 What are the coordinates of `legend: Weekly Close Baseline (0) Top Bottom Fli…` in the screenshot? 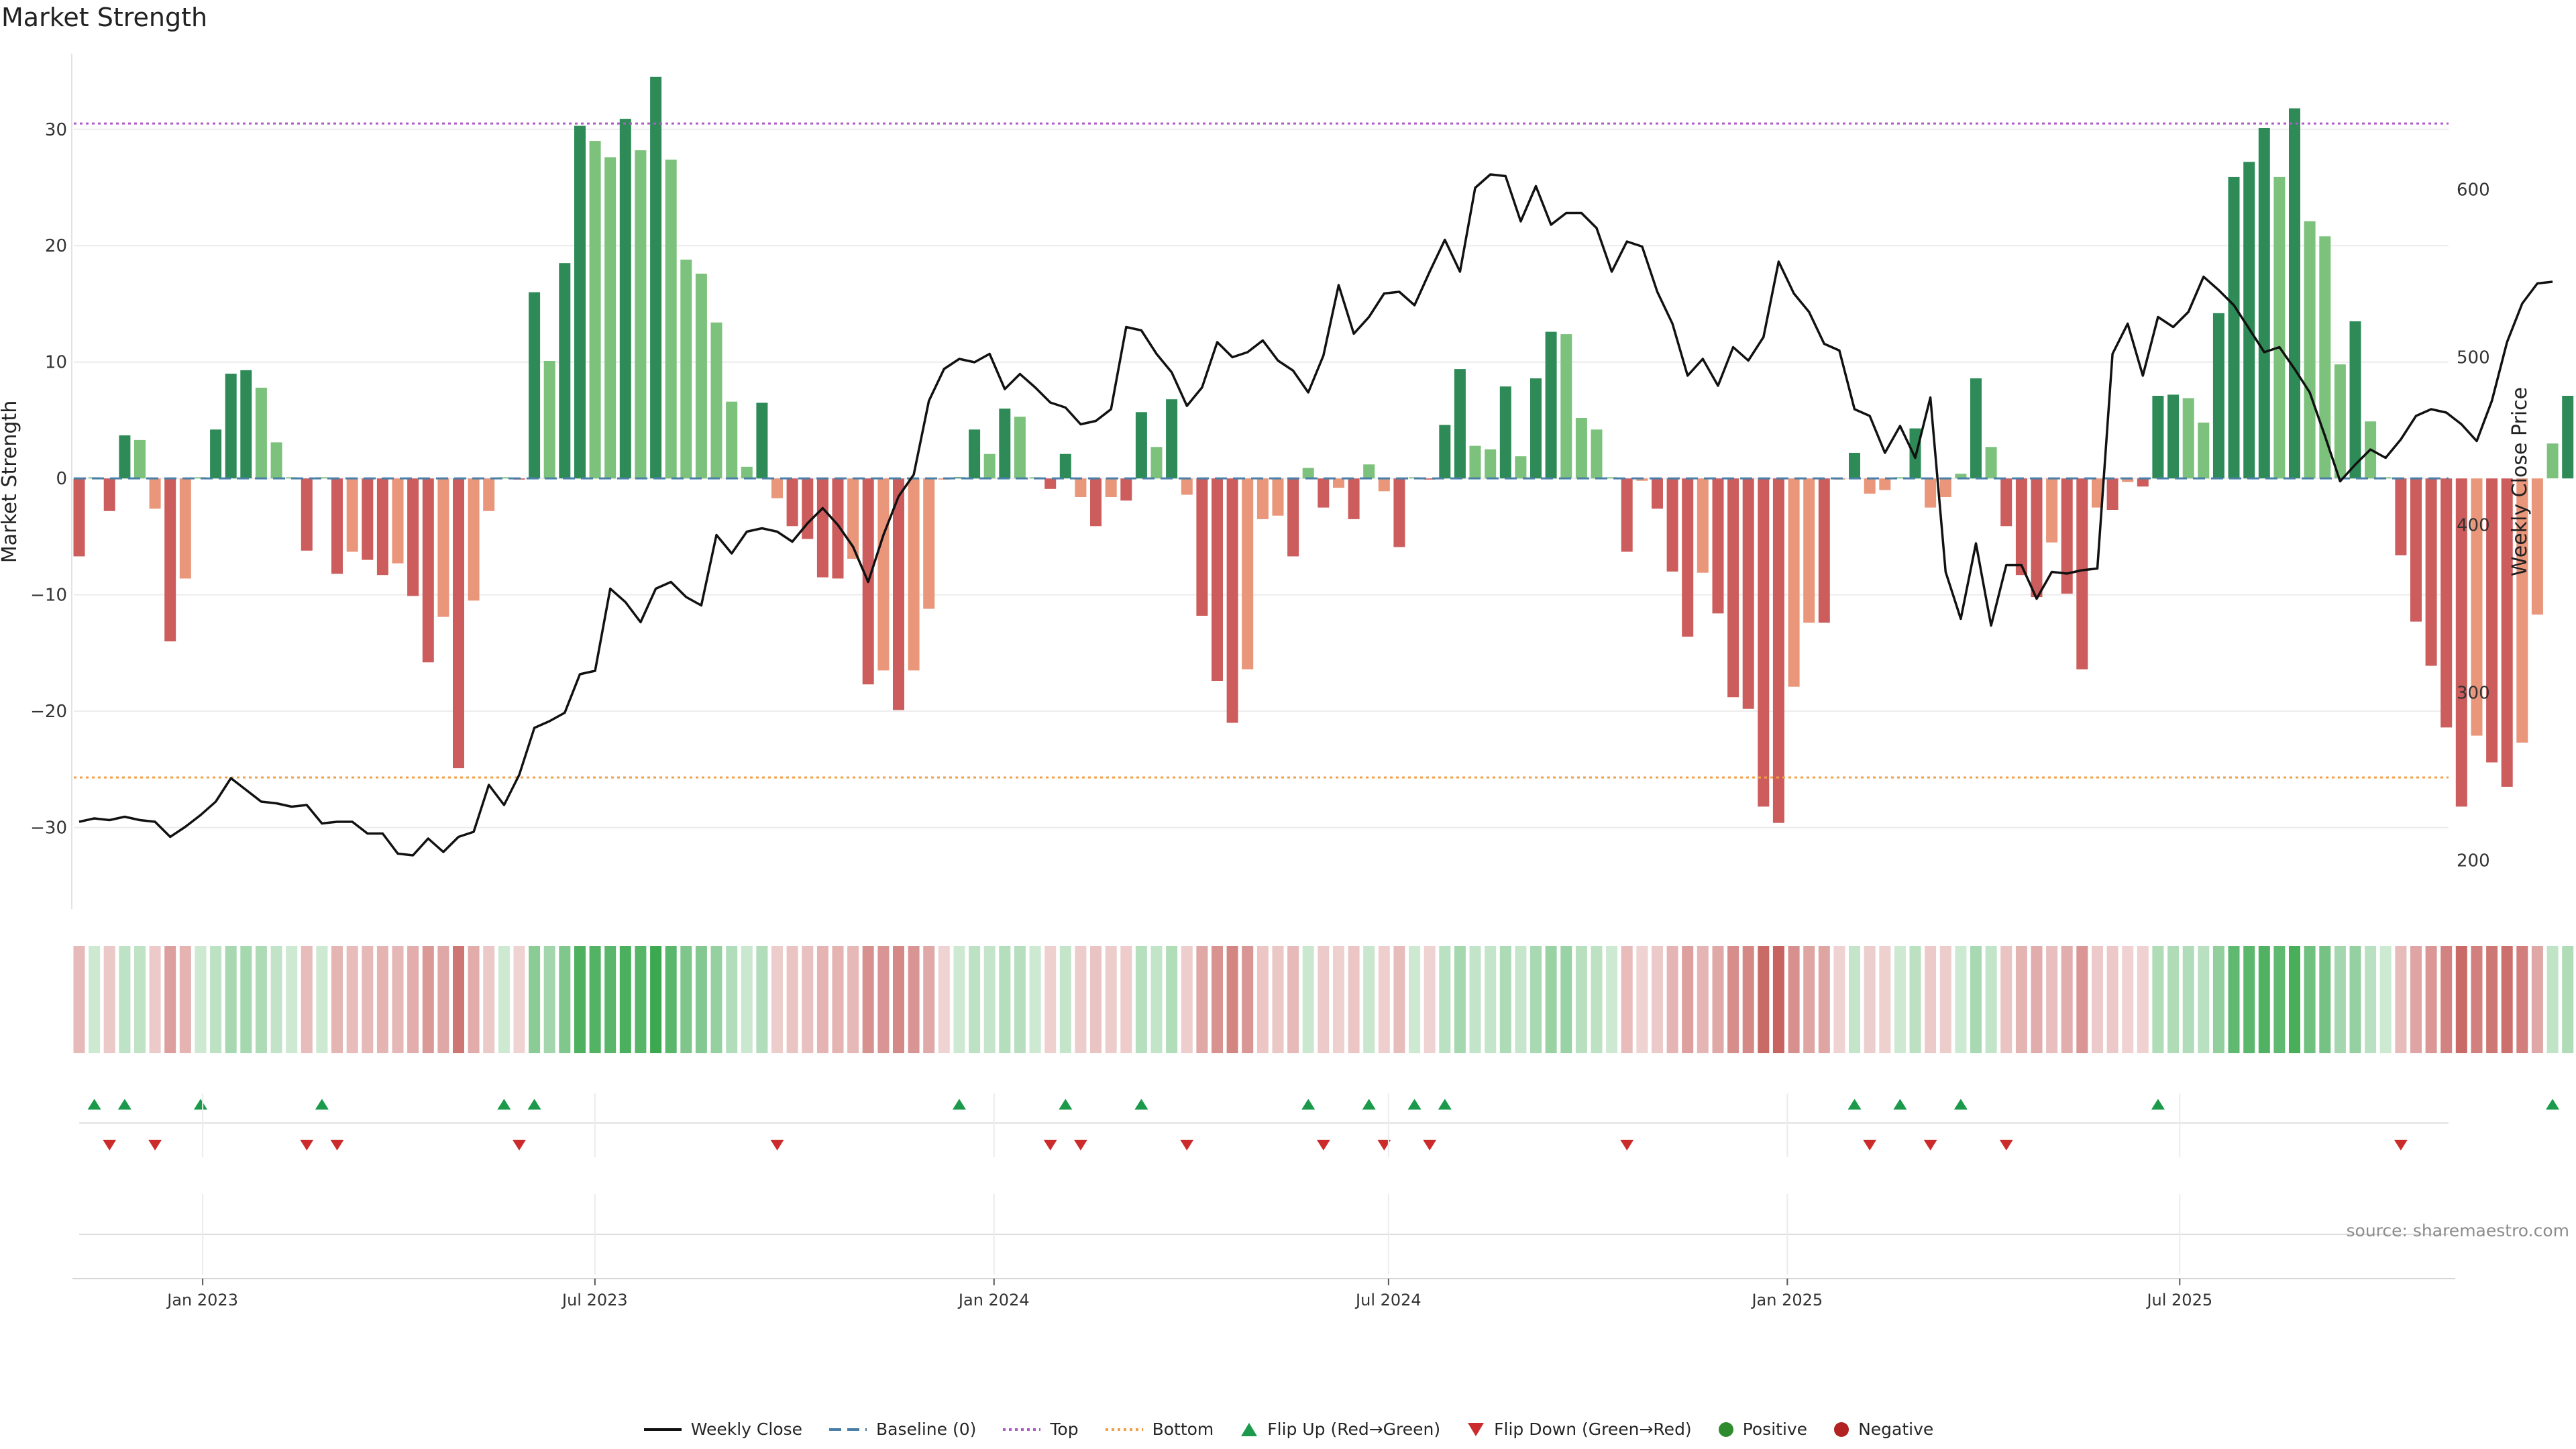 It's located at (1288, 1429).